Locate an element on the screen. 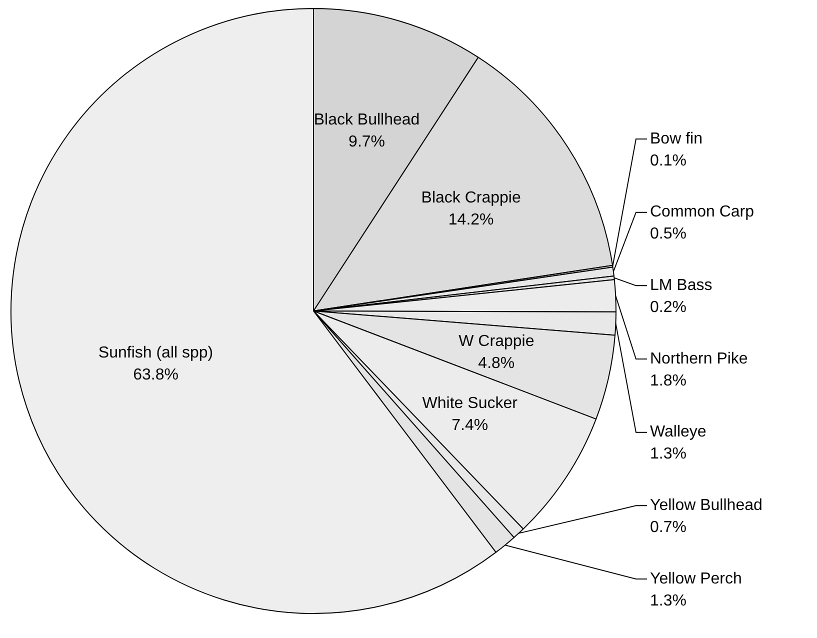 Image resolution: width=817 pixels, height=638 pixels. slice-label: White Sucker is located at coordinates (470, 403).